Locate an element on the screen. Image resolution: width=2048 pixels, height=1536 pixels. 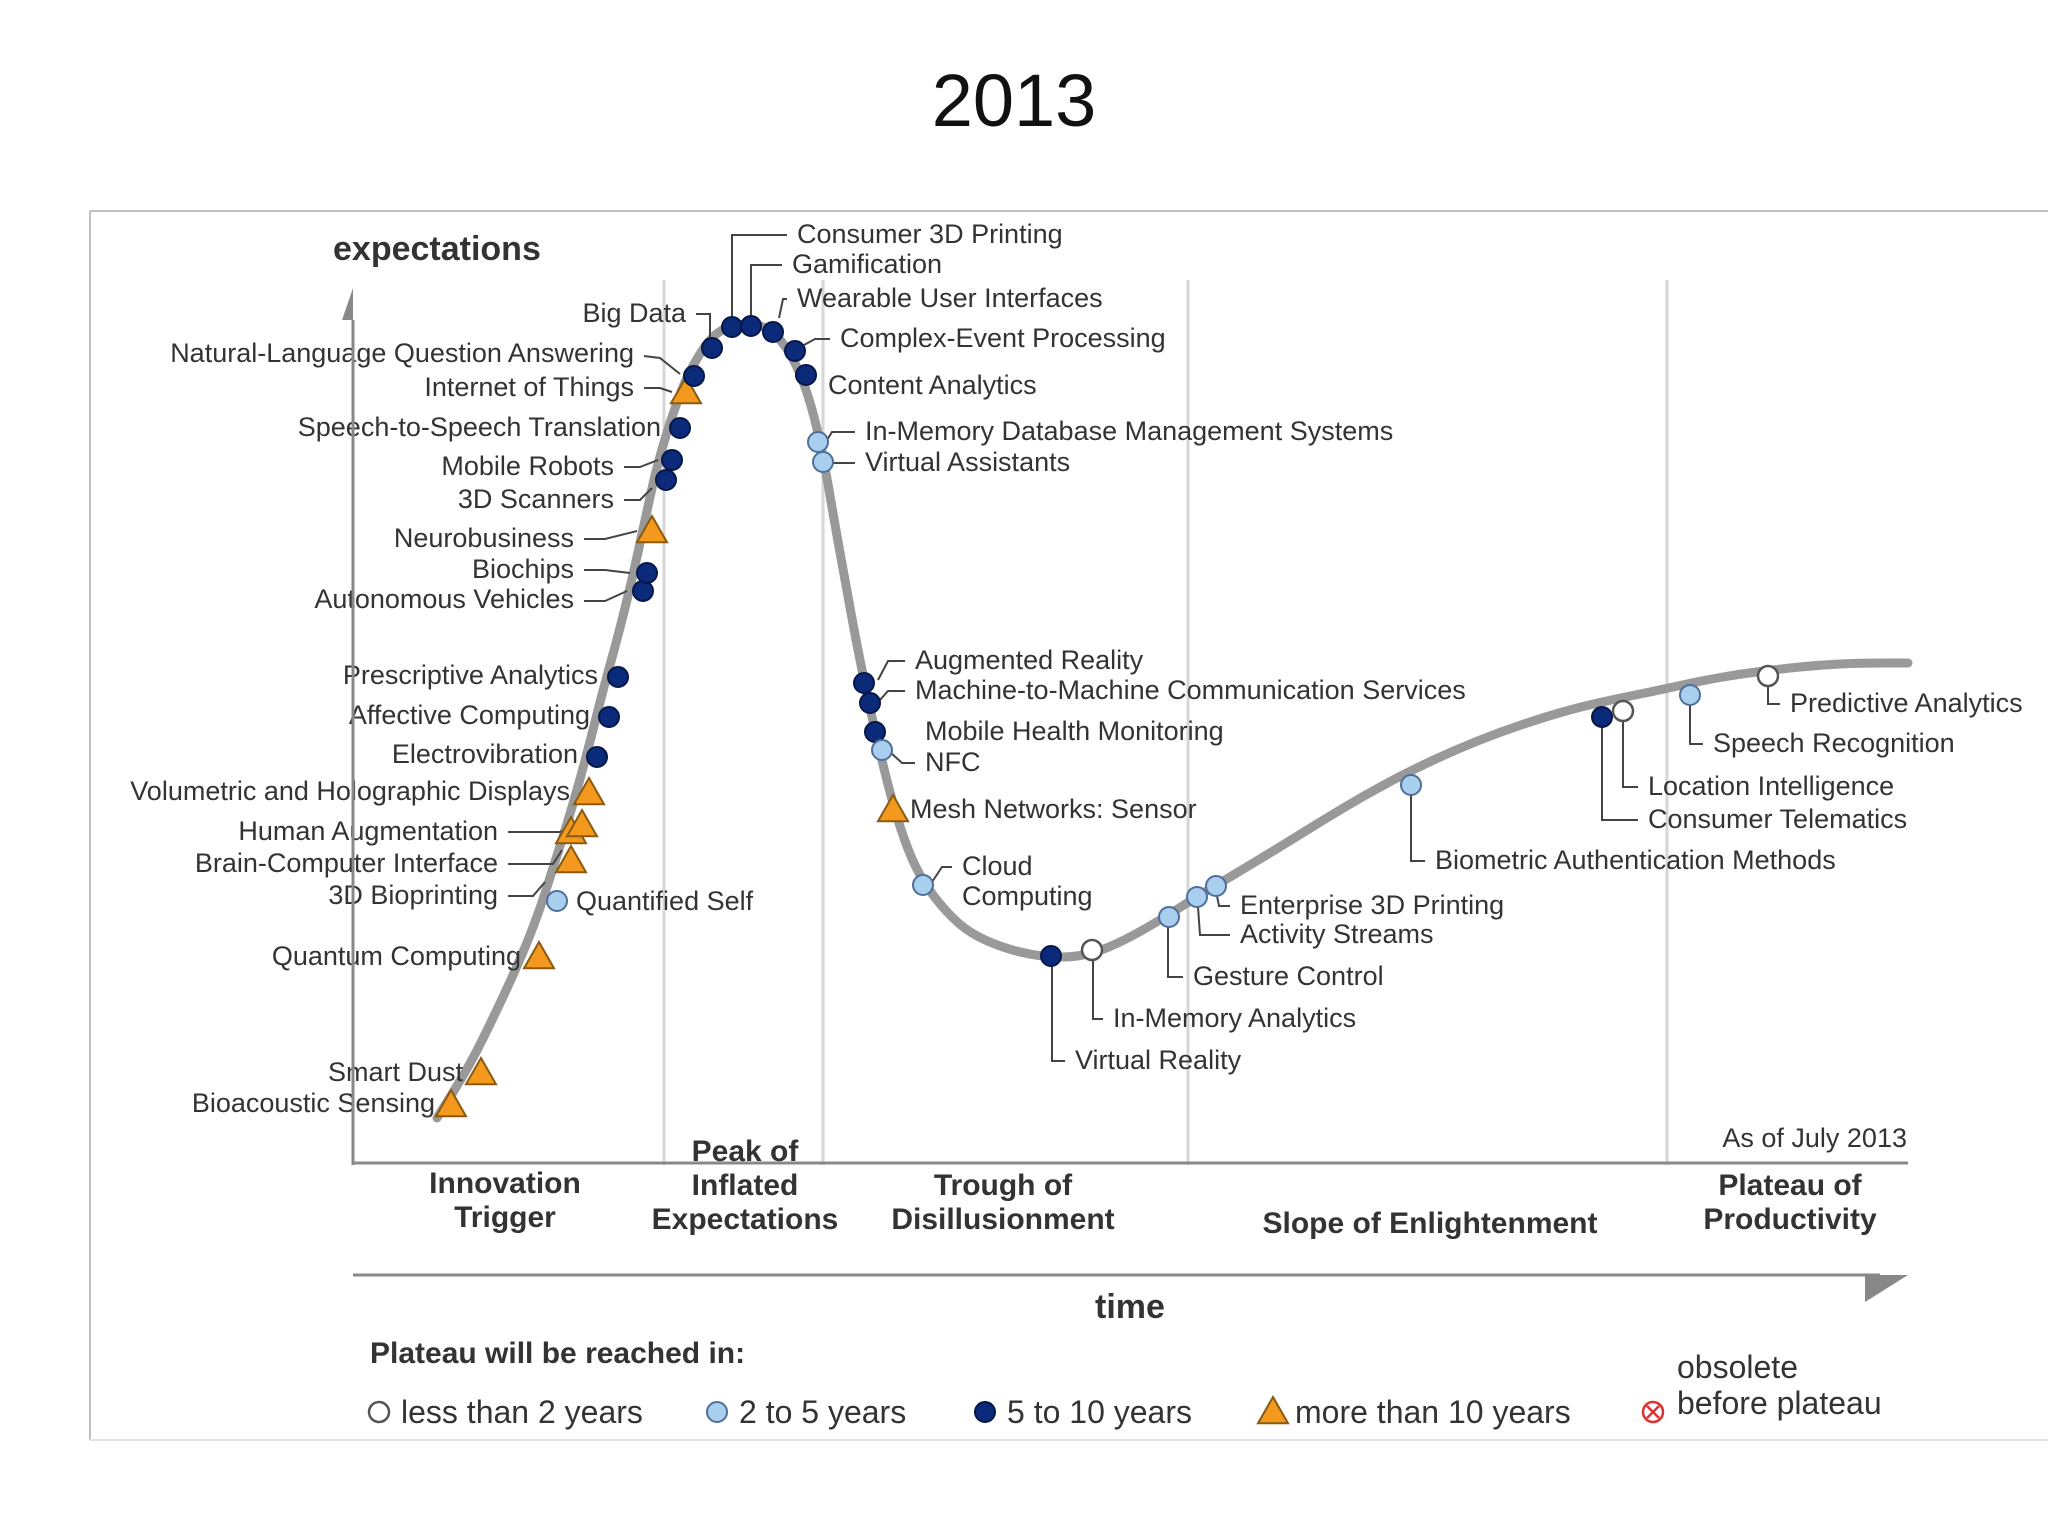
internet-of-things-label: Internet of Things is located at coordinates (529, 387).